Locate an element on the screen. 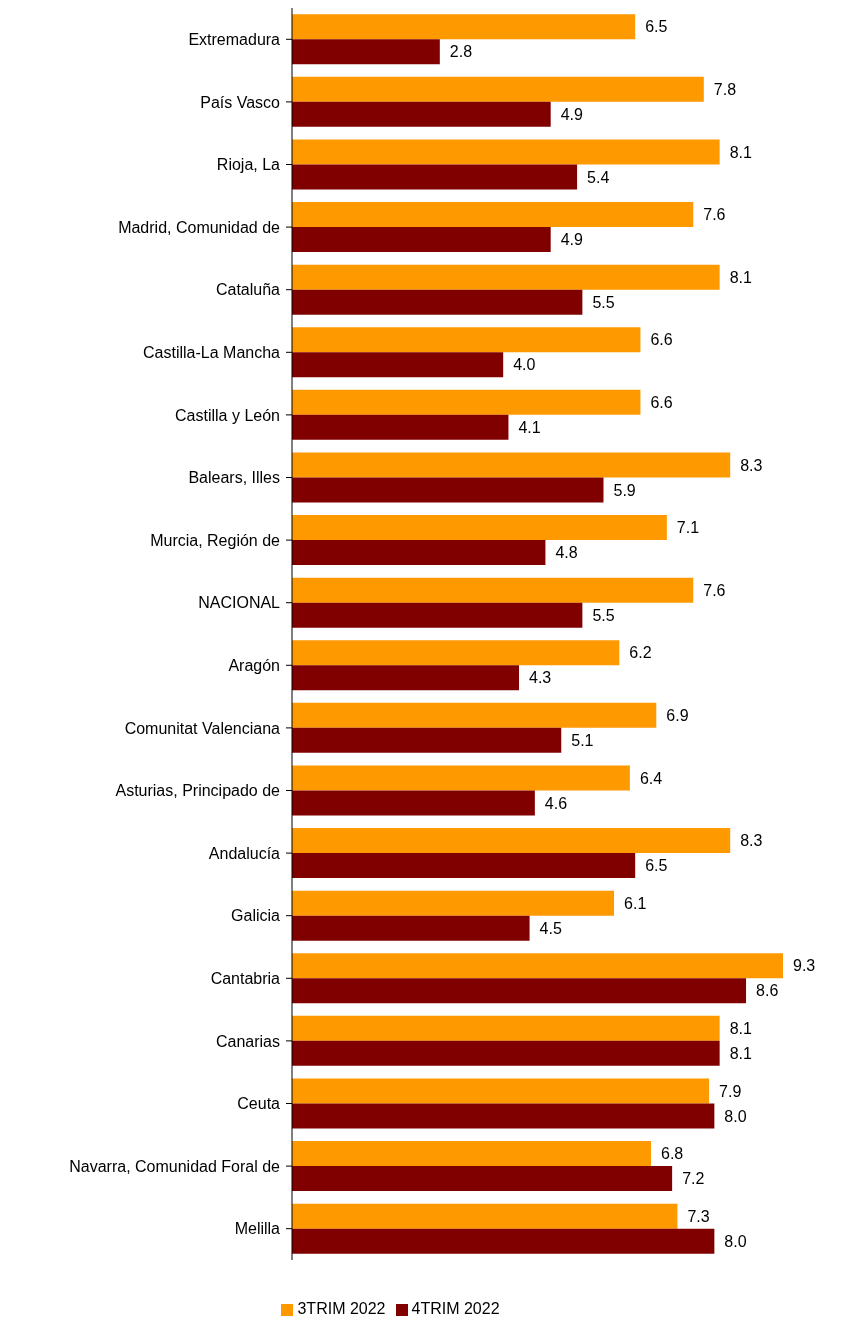  y-tick-label: País Vasco is located at coordinates (240, 102).